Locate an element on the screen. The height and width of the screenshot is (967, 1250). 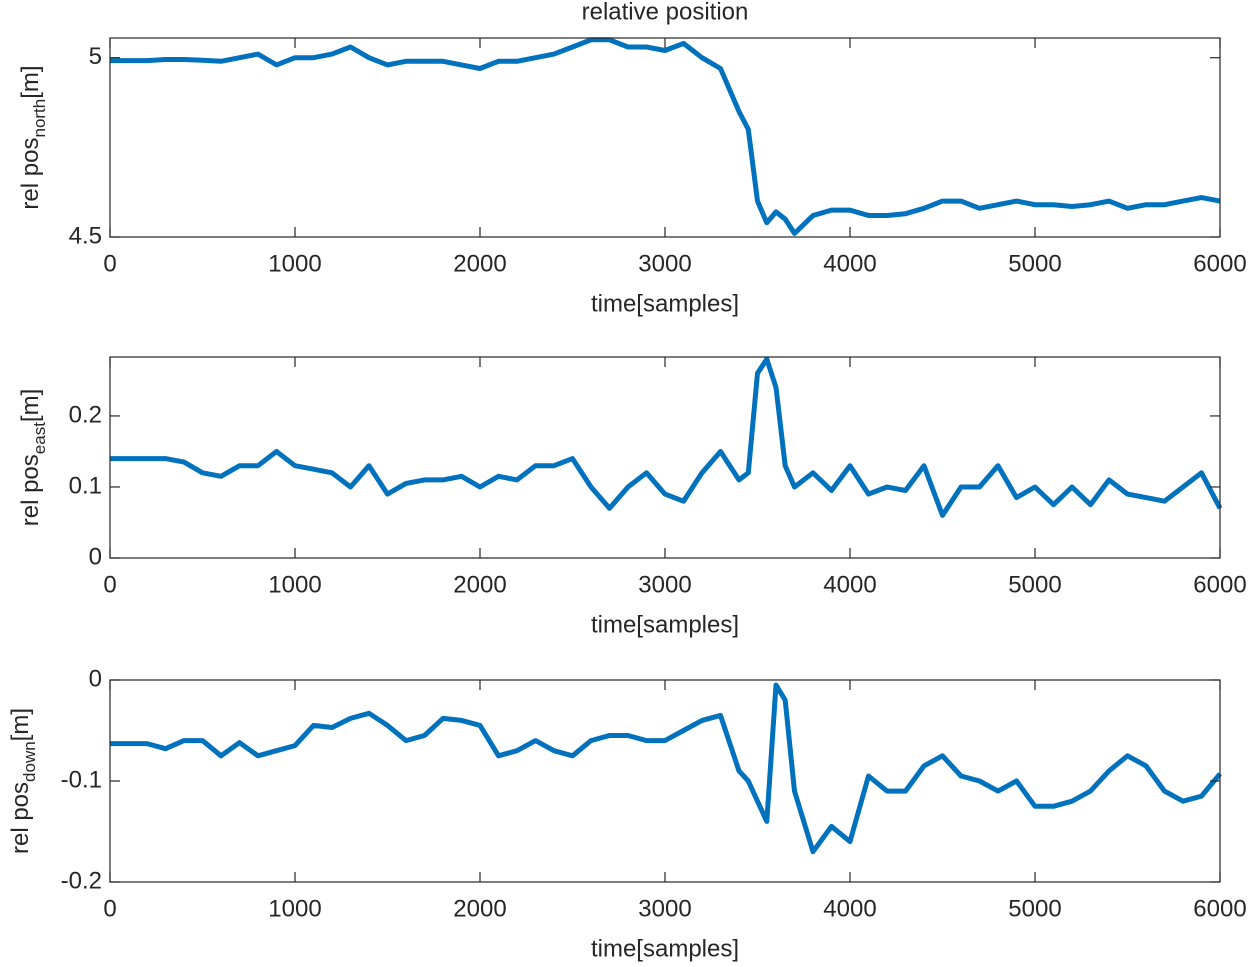
y-axis-label-subscript: east is located at coordinates (39, 438).